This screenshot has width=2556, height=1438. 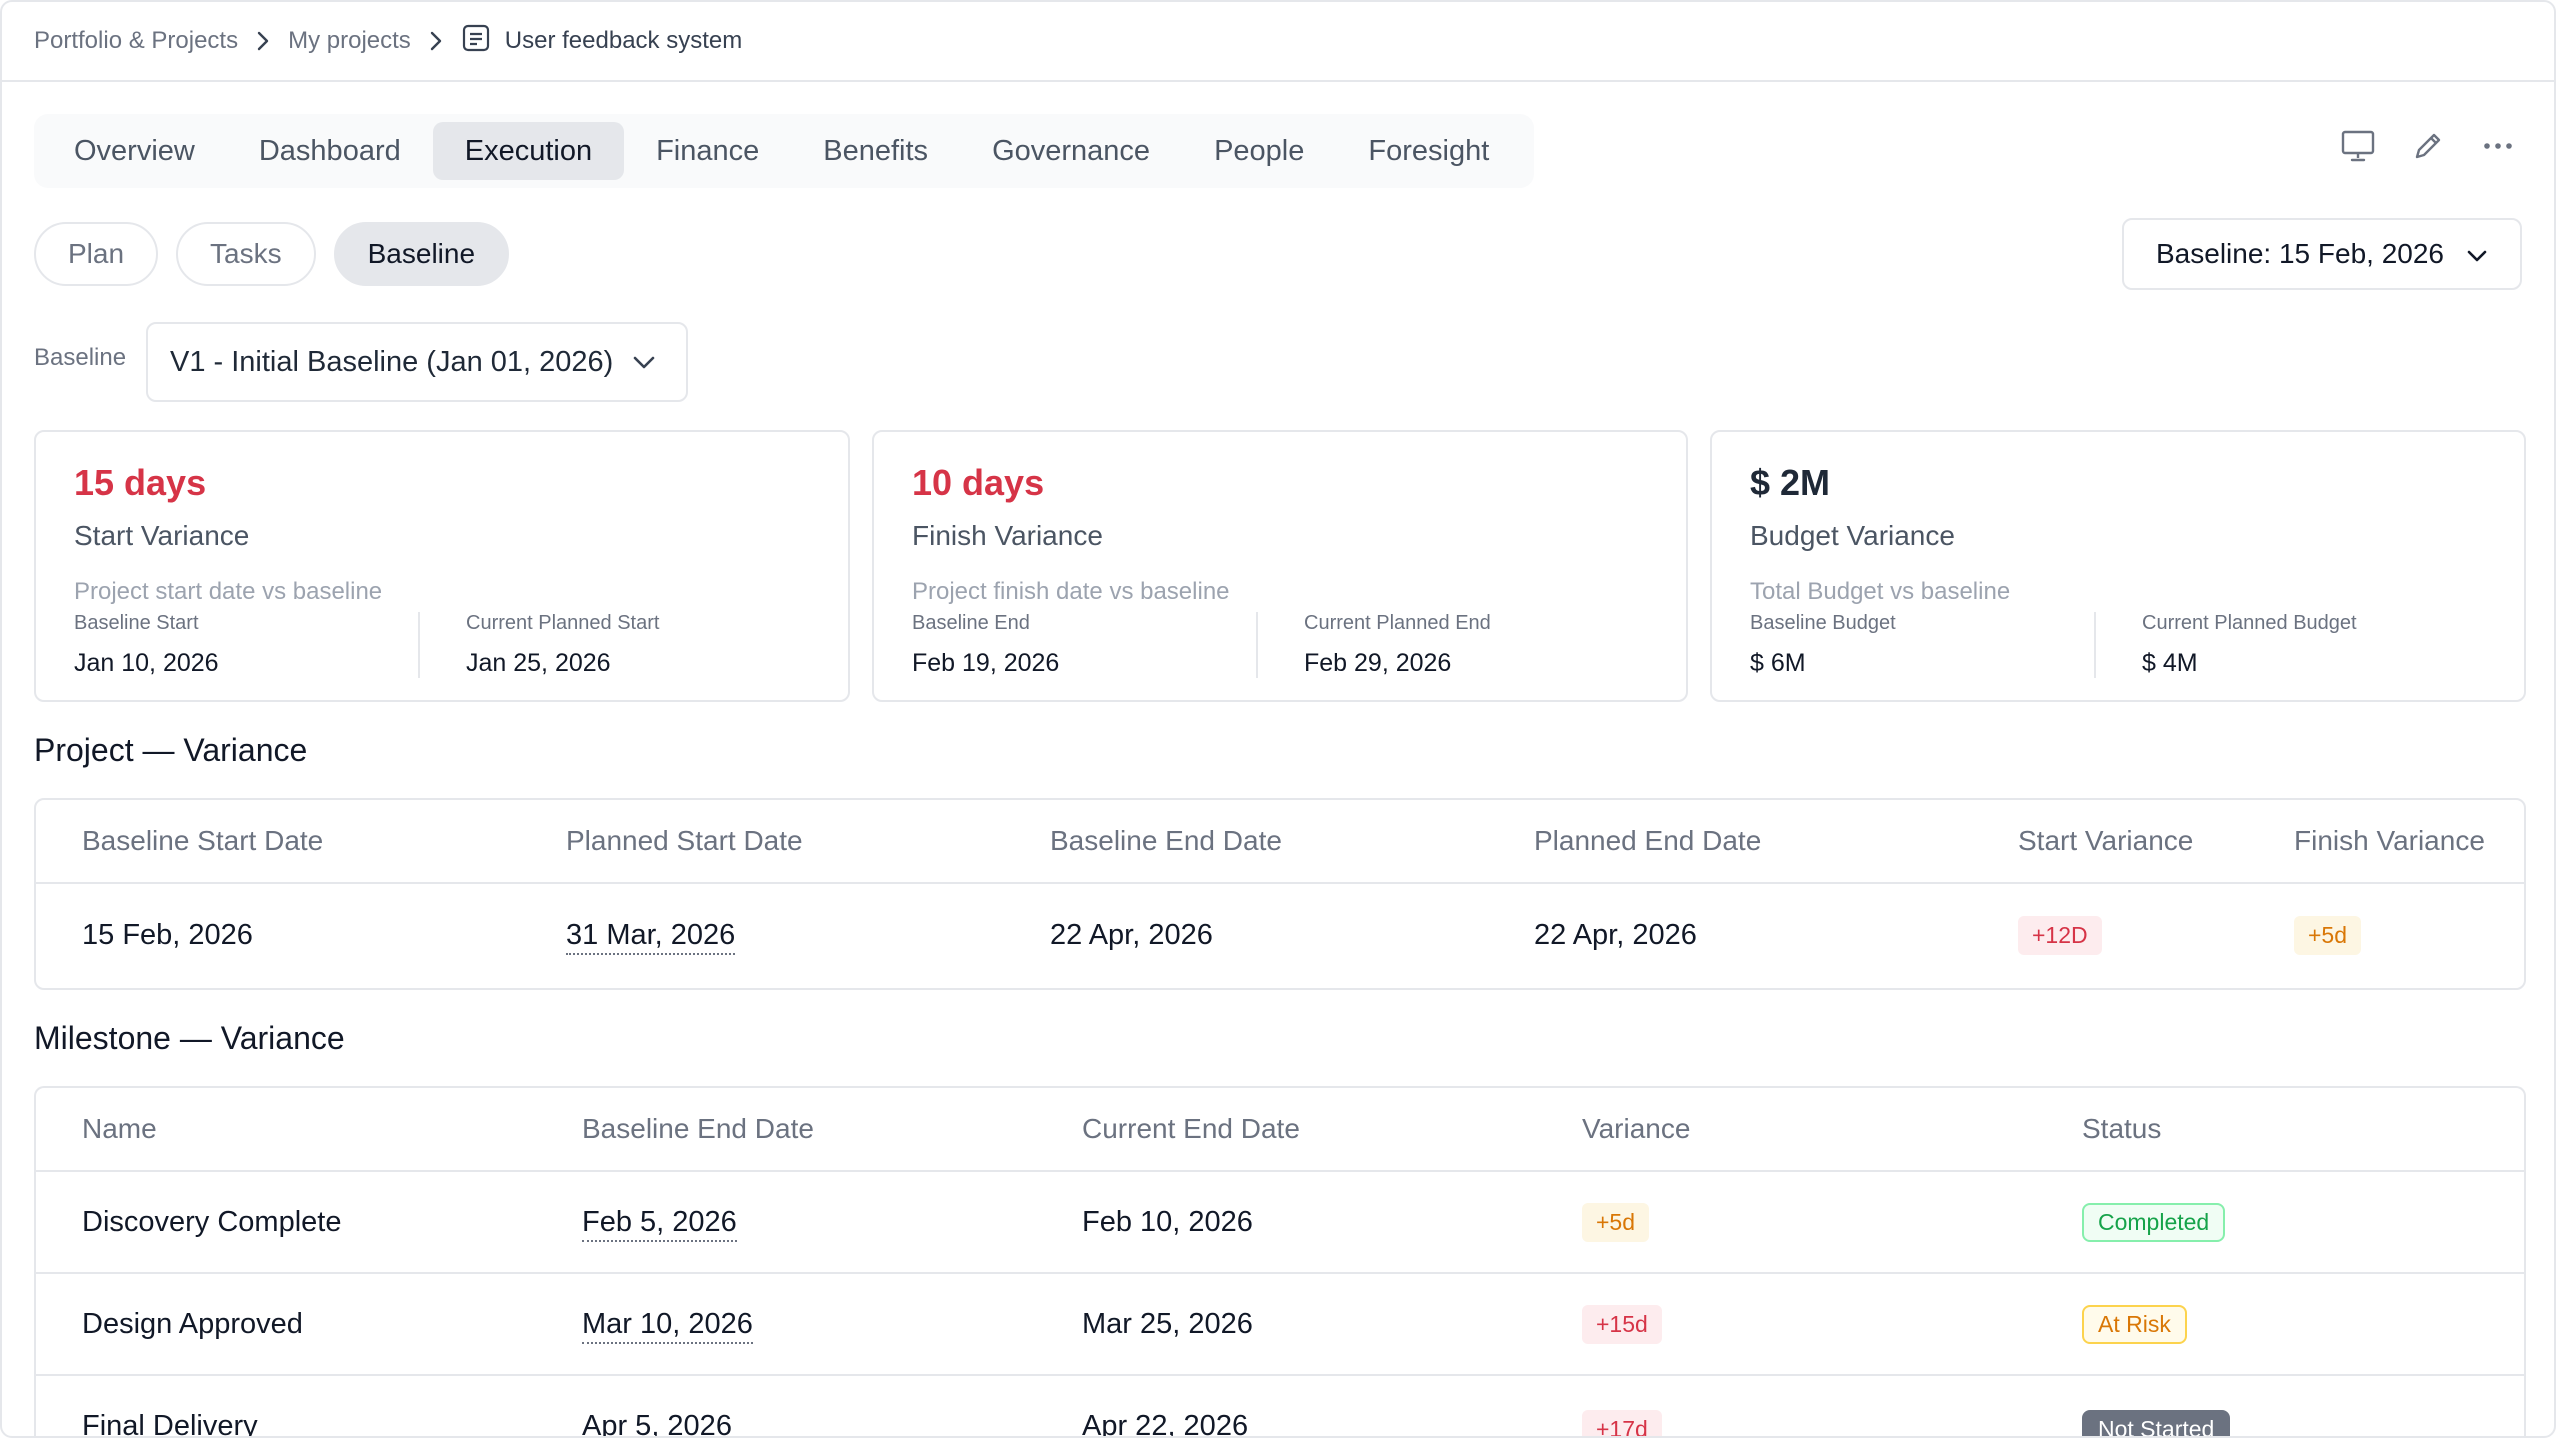 What do you see at coordinates (1778, 663) in the screenshot?
I see `card-left-value: $ 6M` at bounding box center [1778, 663].